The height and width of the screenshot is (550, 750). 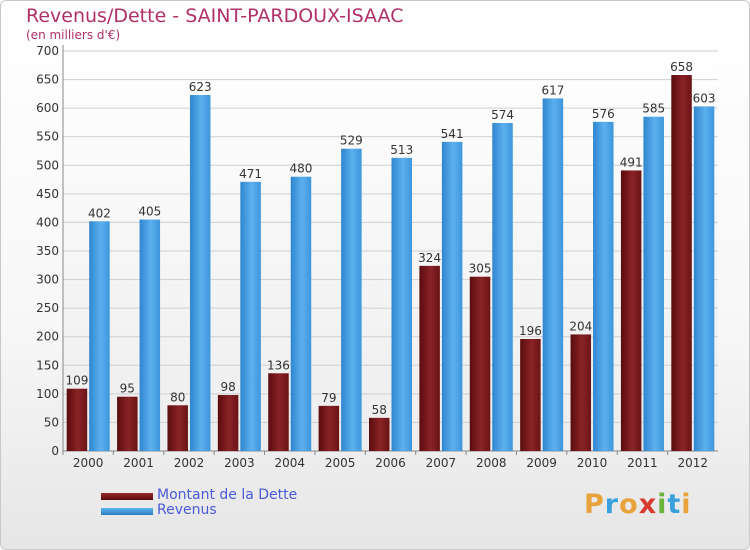 What do you see at coordinates (340, 463) in the screenshot?
I see `x-tick-label: 2005` at bounding box center [340, 463].